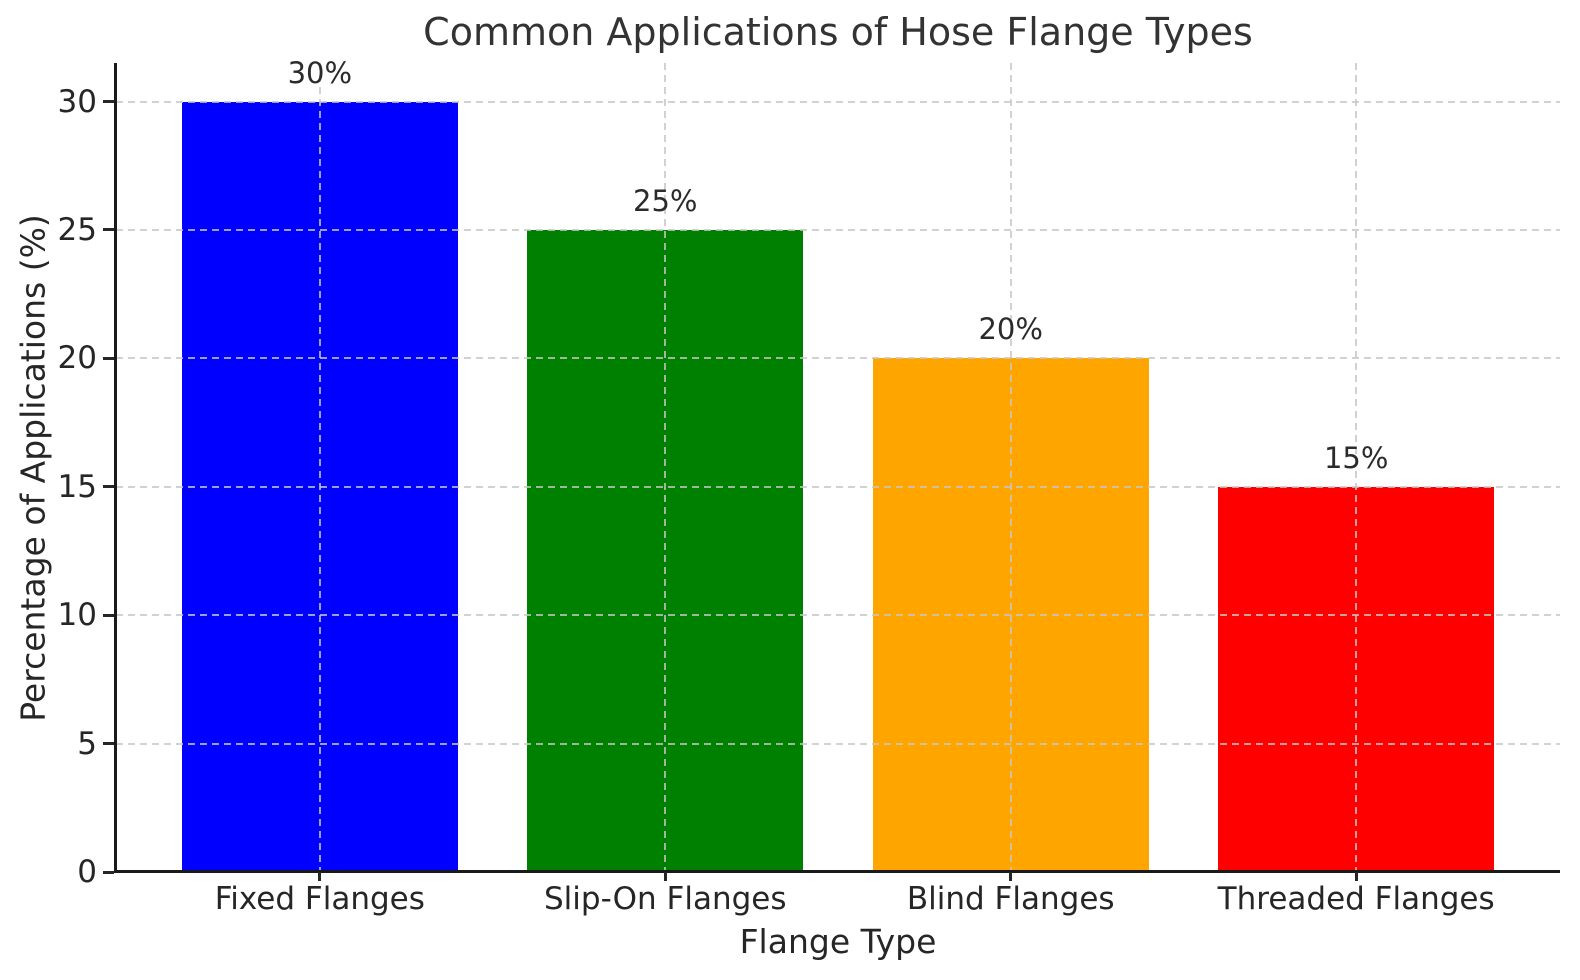 This screenshot has height=980, width=1580. Describe the element at coordinates (1011, 876) in the screenshot. I see `x-tick-blind-flanges` at that location.